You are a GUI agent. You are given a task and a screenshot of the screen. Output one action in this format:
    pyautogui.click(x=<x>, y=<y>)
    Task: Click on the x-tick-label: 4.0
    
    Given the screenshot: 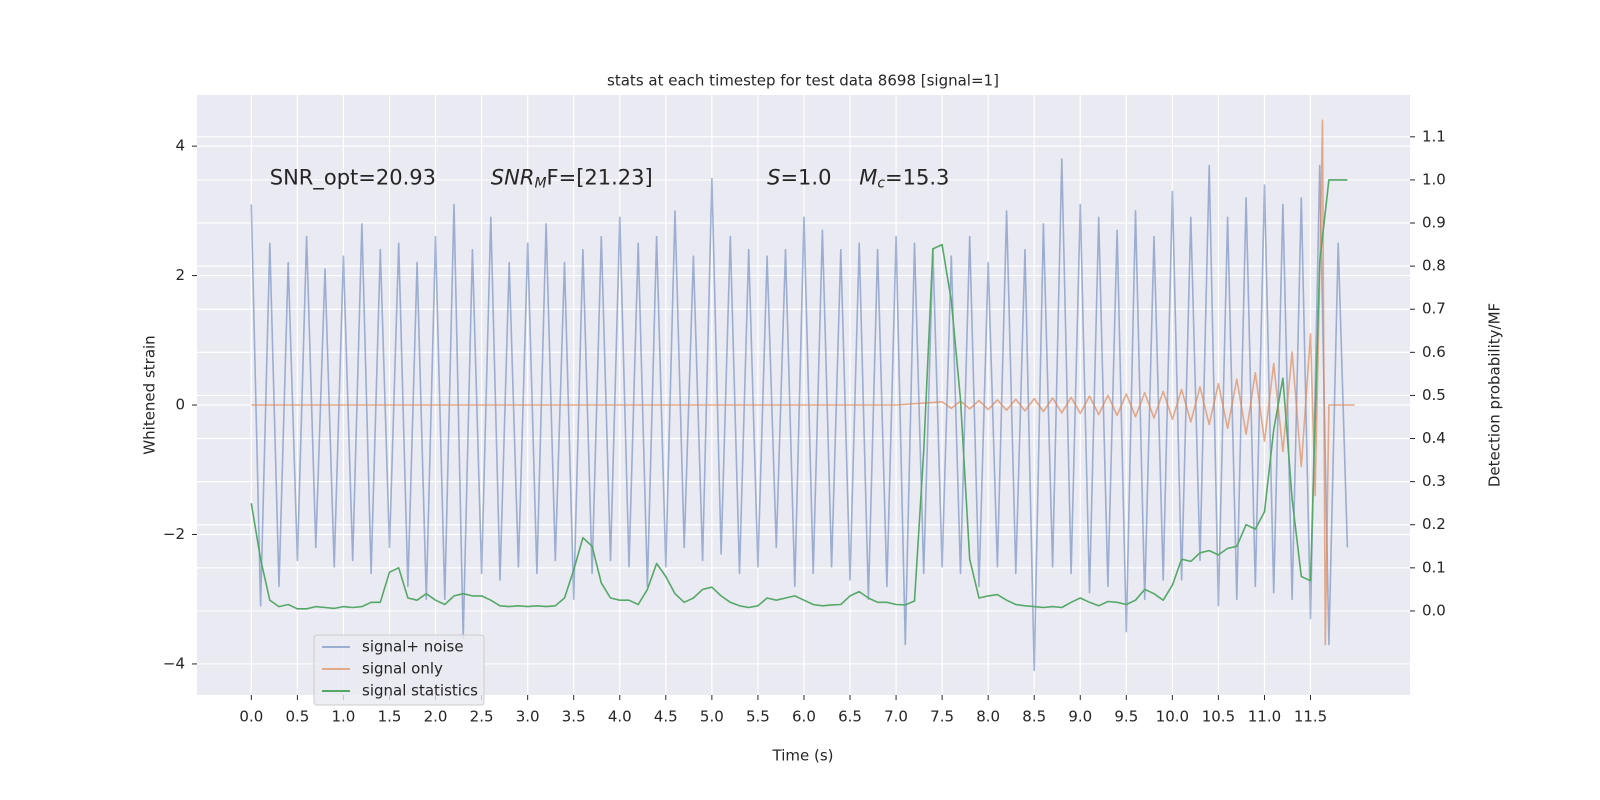 What is the action you would take?
    pyautogui.click(x=620, y=717)
    